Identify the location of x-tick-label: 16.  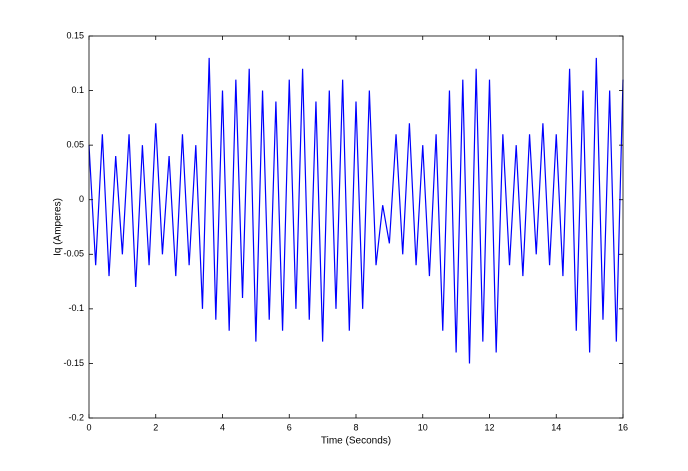
(623, 427).